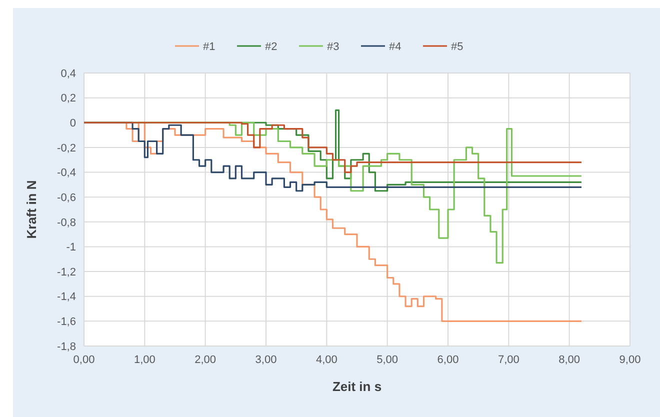 Image resolution: width=660 pixels, height=417 pixels. What do you see at coordinates (66, 322) in the screenshot?
I see `y-tick-label: -1,6` at bounding box center [66, 322].